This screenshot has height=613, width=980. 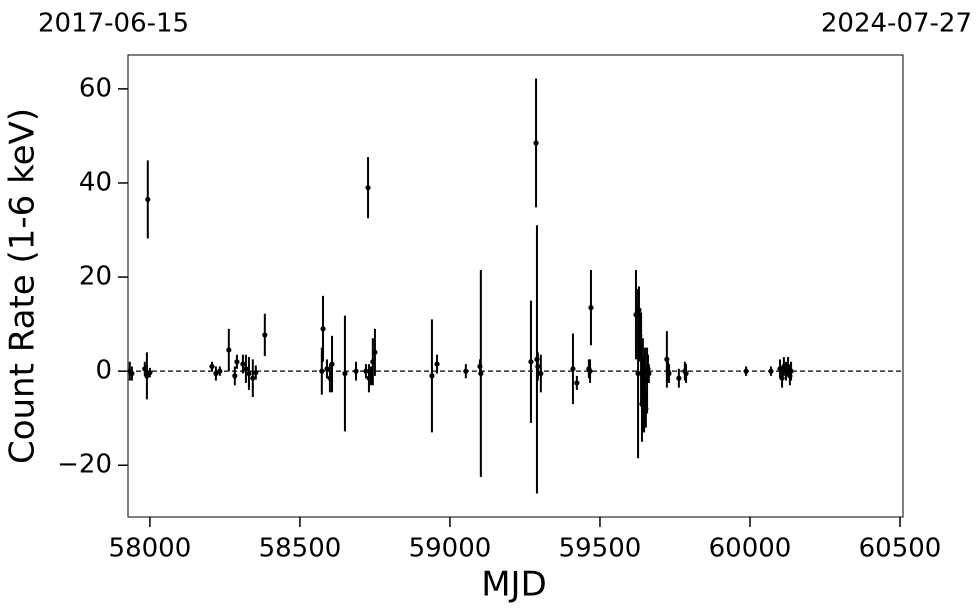 What do you see at coordinates (150, 549) in the screenshot?
I see `x-tick-label: 58000` at bounding box center [150, 549].